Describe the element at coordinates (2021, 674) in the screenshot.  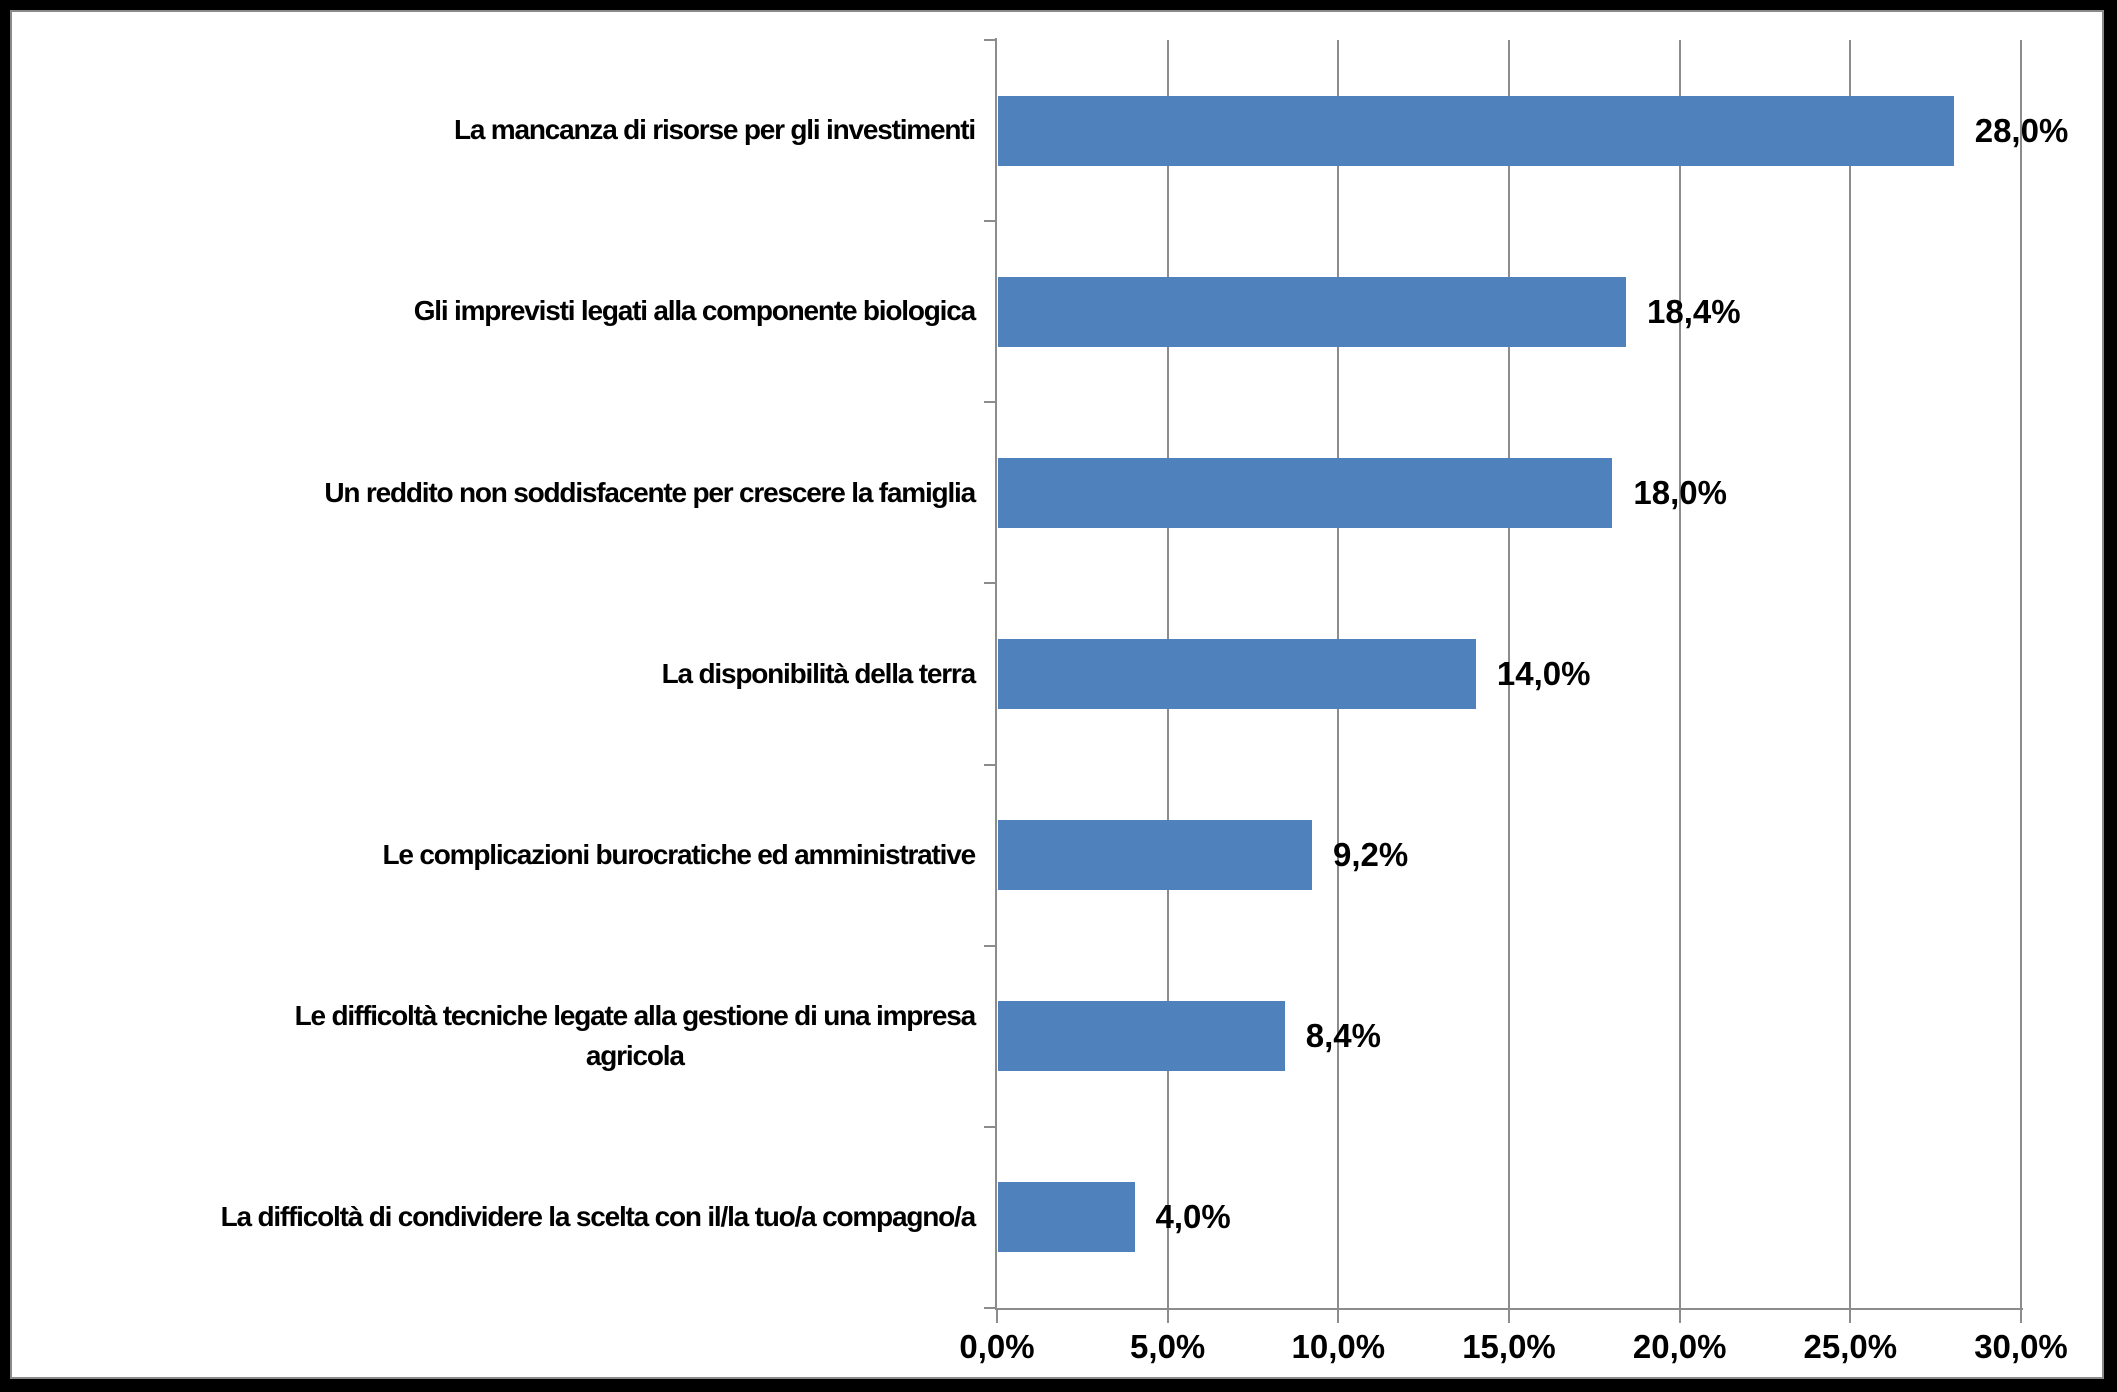
I see `gridline-30,0%` at that location.